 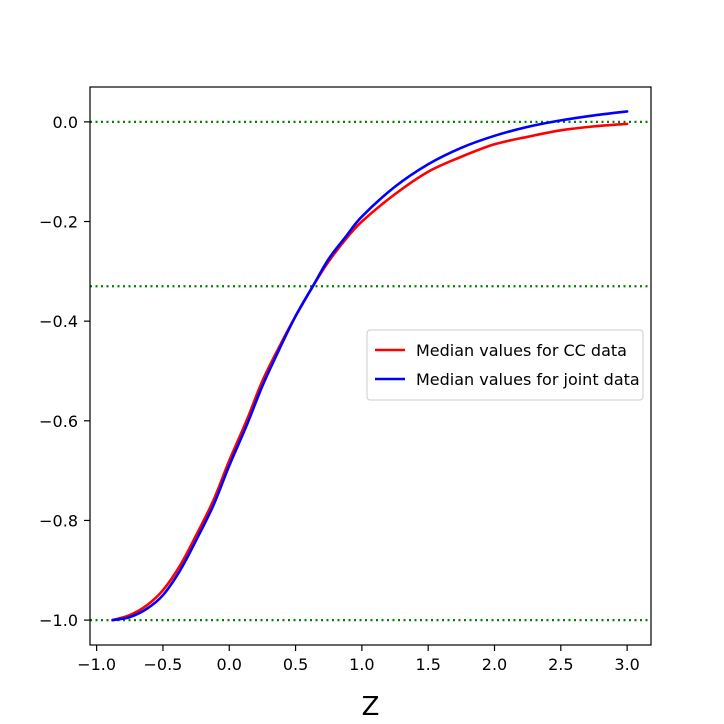 What do you see at coordinates (163, 664) in the screenshot?
I see `x-tick-label: −0.5` at bounding box center [163, 664].